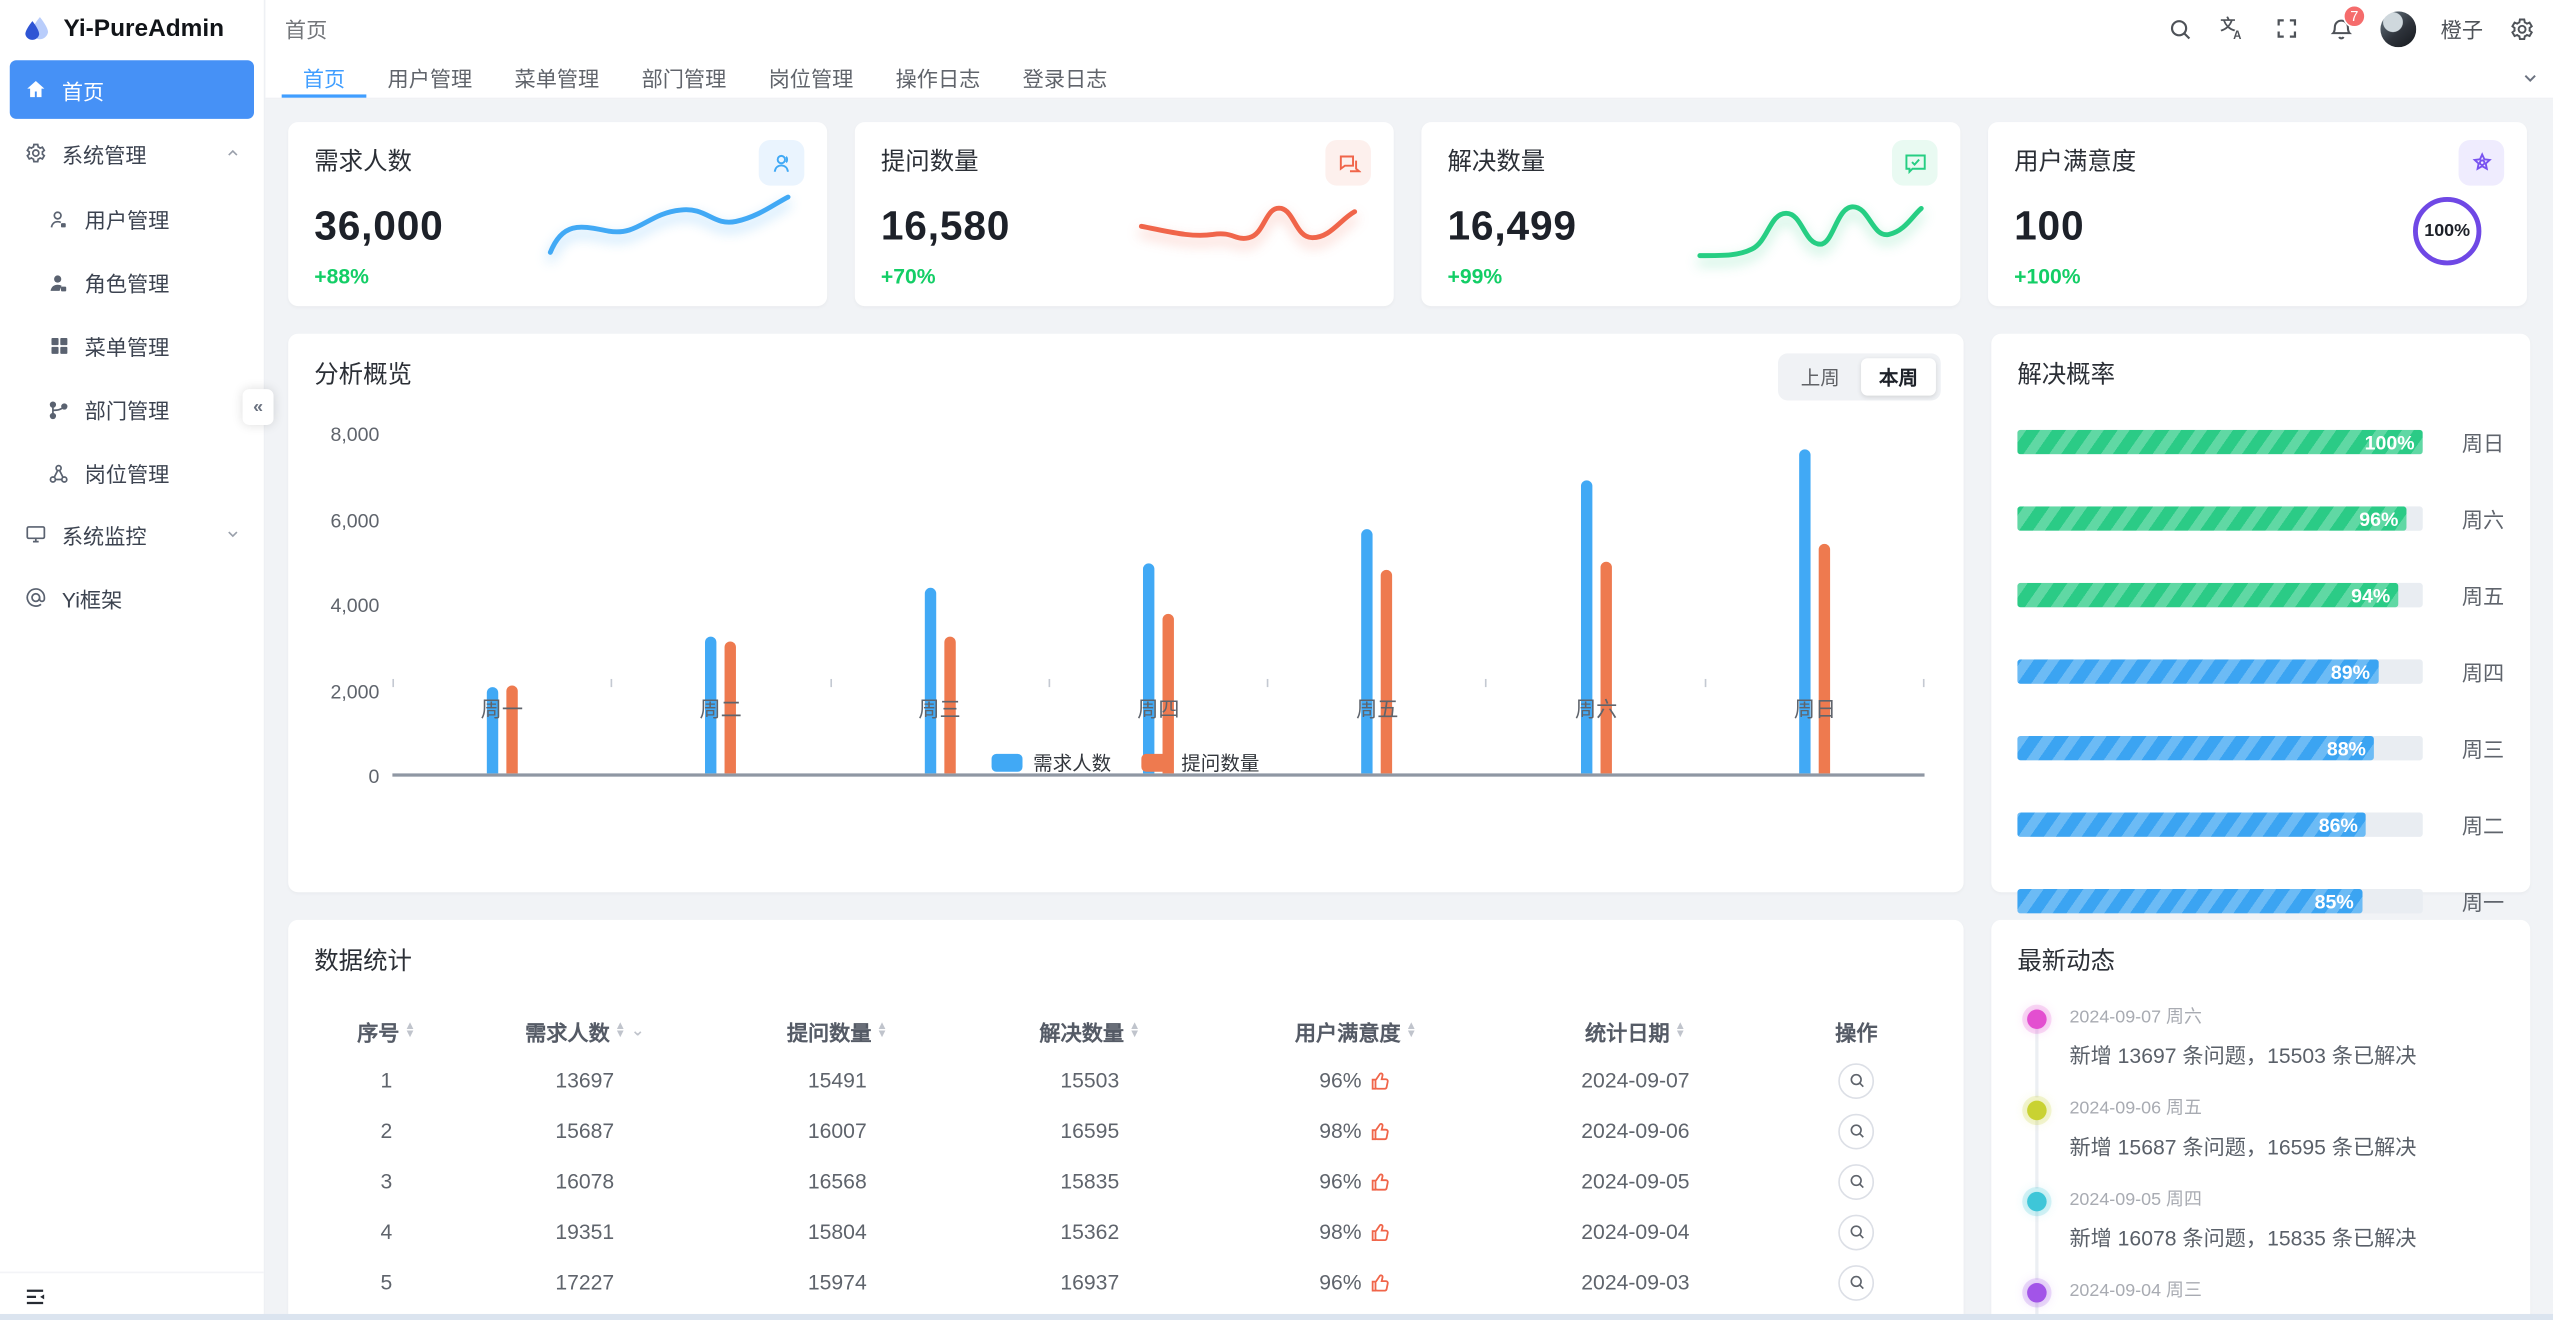  What do you see at coordinates (1158, 709) in the screenshot?
I see `x-axis-label: 周四` at bounding box center [1158, 709].